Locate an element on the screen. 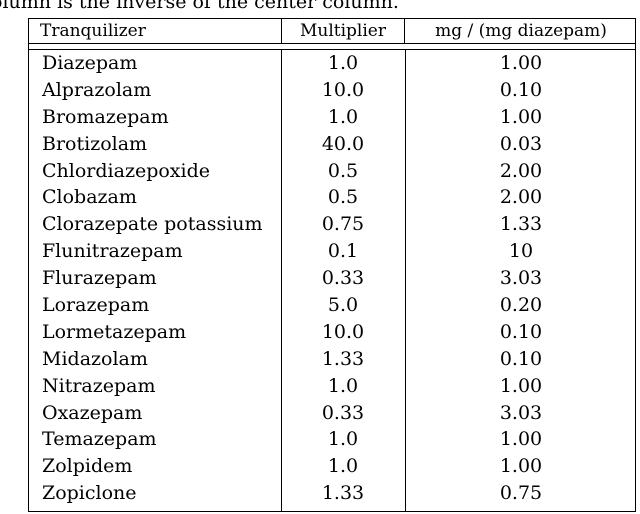  table-row: Zolpidem 1.0 1.00 is located at coordinates (332, 466).